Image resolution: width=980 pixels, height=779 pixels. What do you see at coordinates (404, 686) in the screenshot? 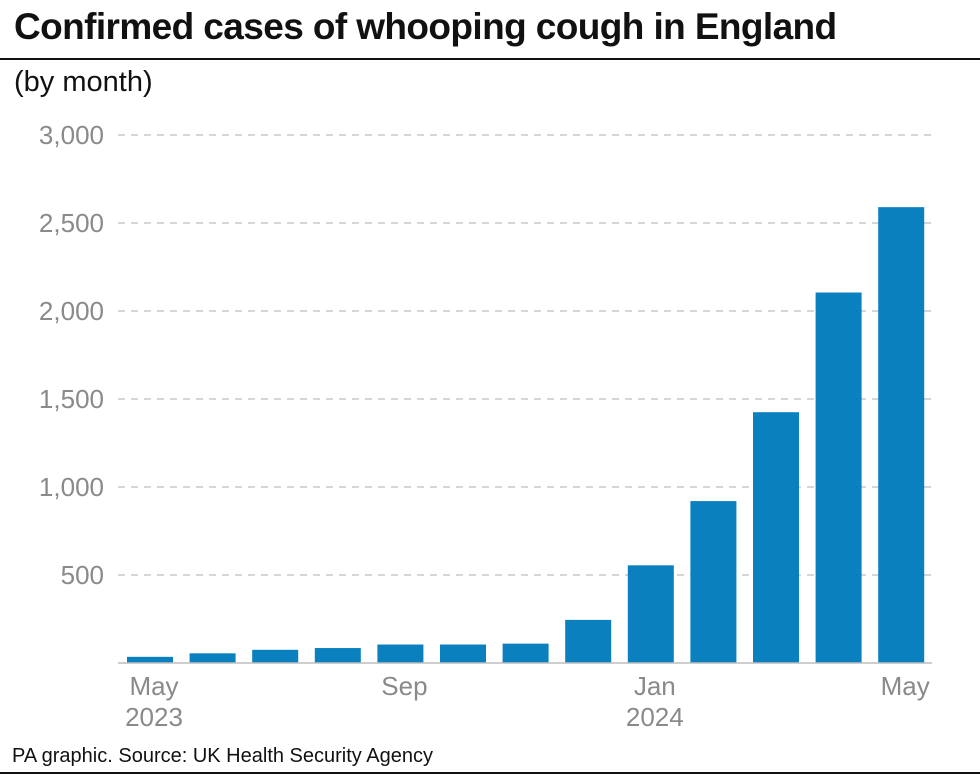
I see `x-tick-label: Sep` at bounding box center [404, 686].